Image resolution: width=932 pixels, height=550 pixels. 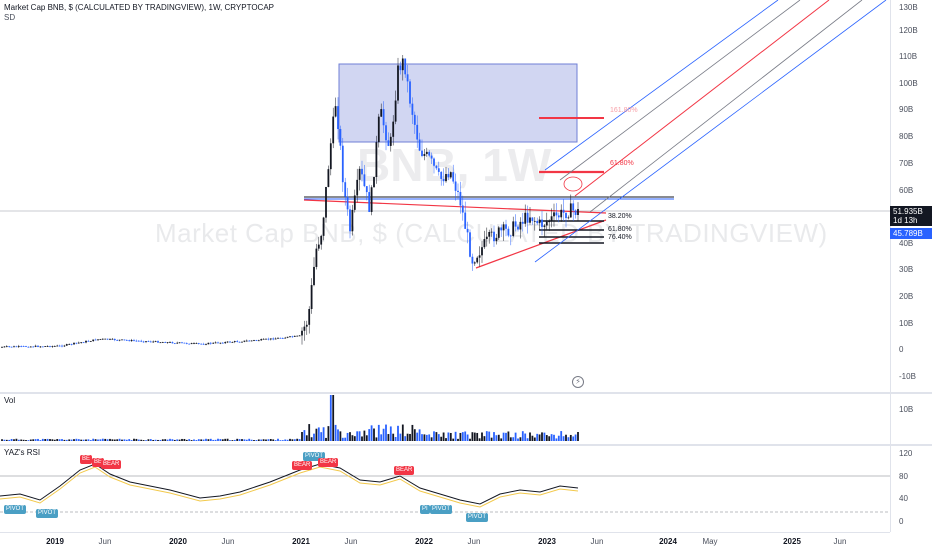 What do you see at coordinates (10, 400) in the screenshot?
I see `volume-title: Vol` at bounding box center [10, 400].